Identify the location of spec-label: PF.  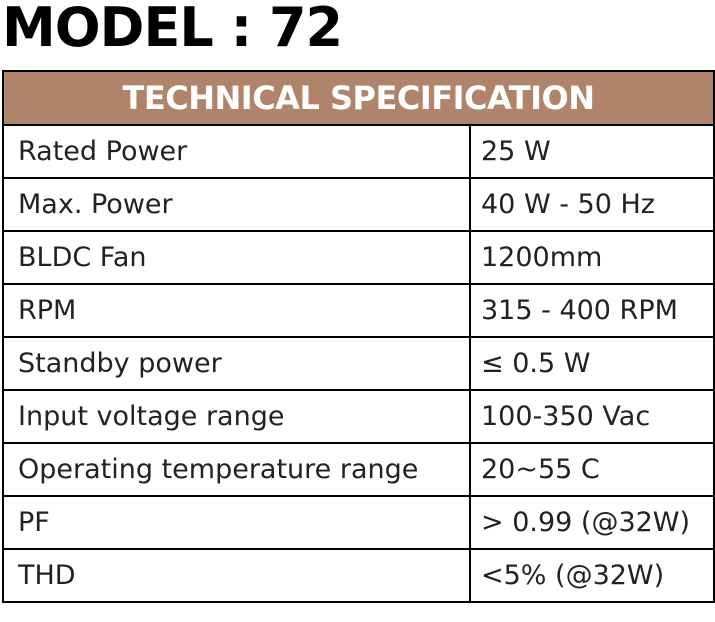
(236, 522).